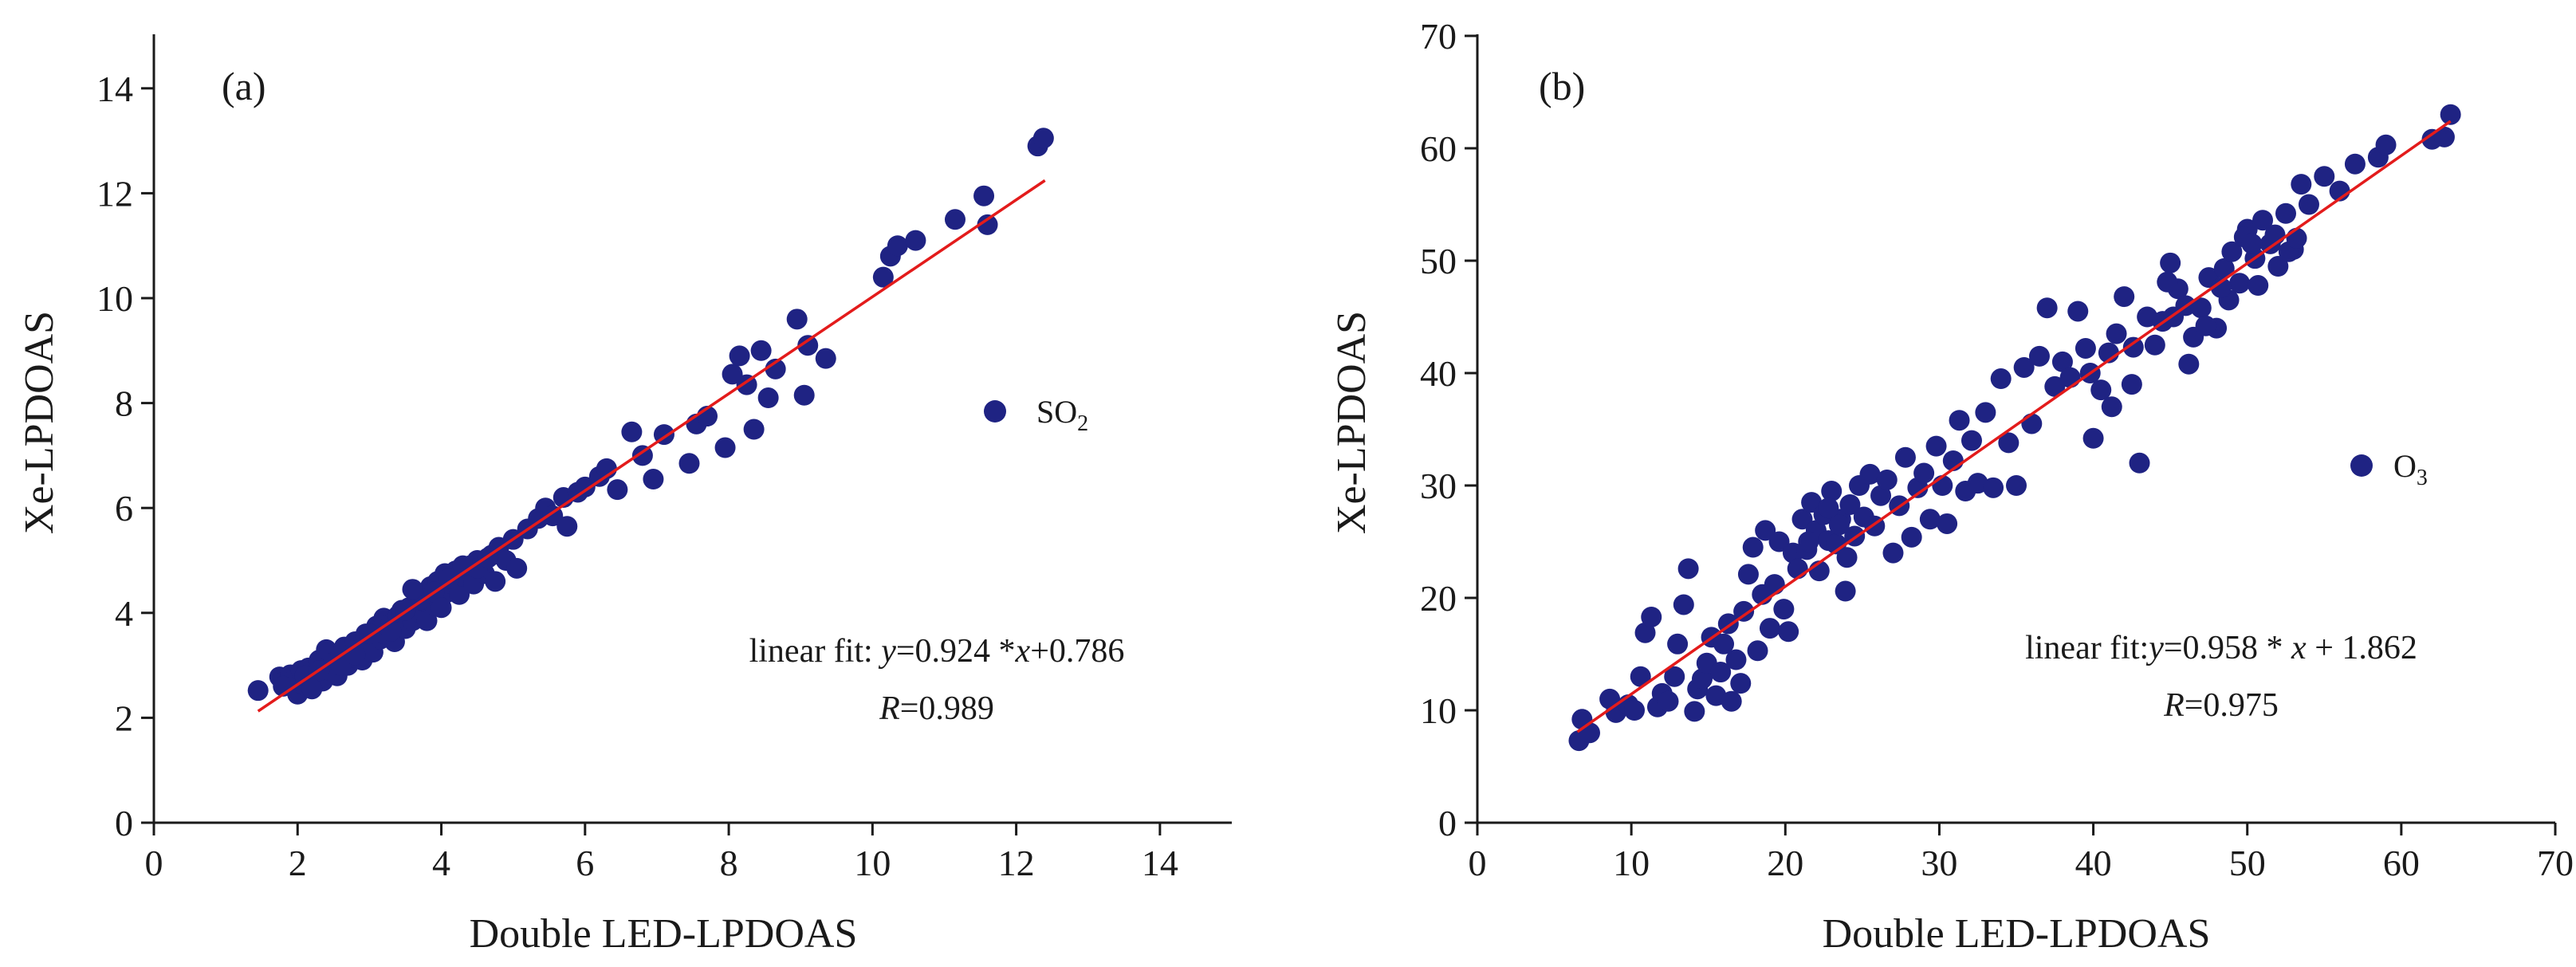  I want to click on panel-b-y-tick-label: 60, so click(1438, 148).